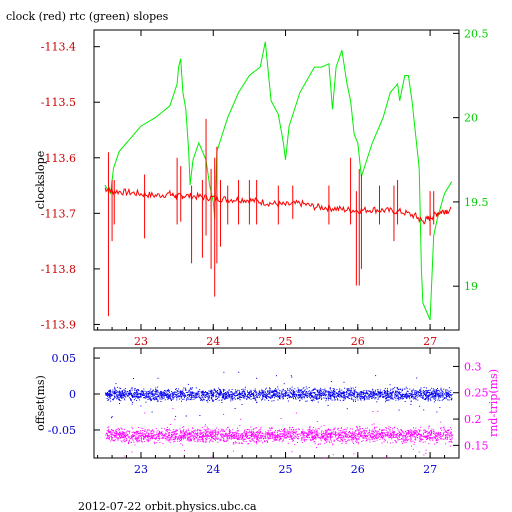  What do you see at coordinates (141, 469) in the screenshot?
I see `x-tick-label: 23` at bounding box center [141, 469].